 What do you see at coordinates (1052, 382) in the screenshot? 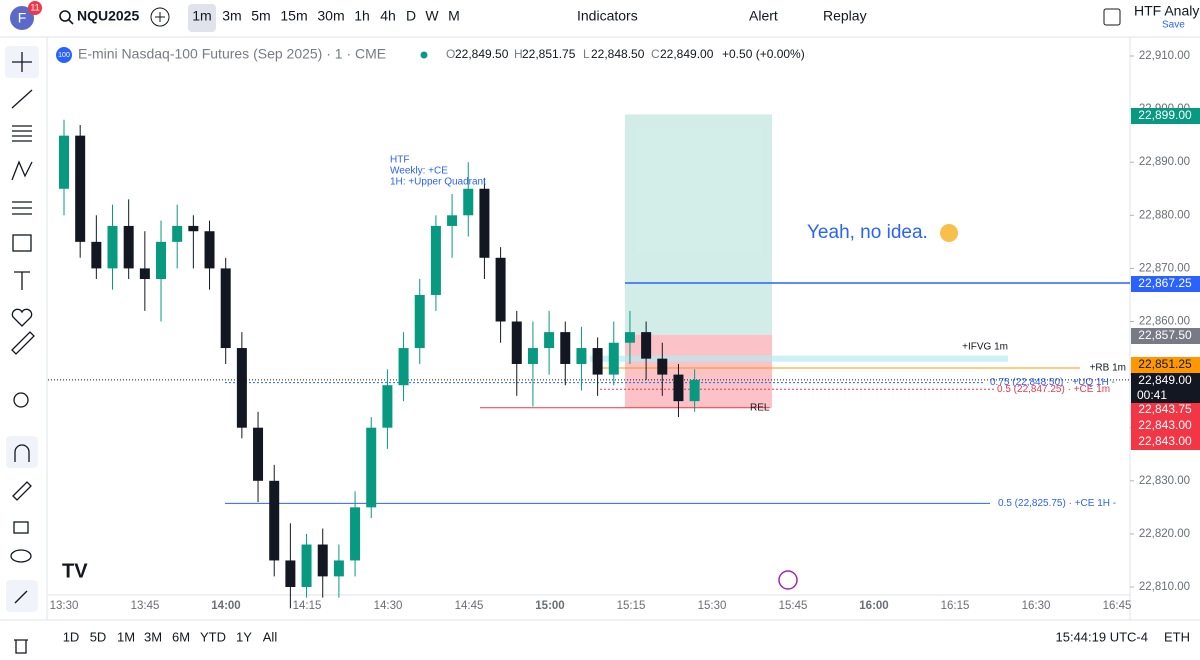
I see `level-label: 0.75 (22,848.50) · +UQ 1H -` at bounding box center [1052, 382].